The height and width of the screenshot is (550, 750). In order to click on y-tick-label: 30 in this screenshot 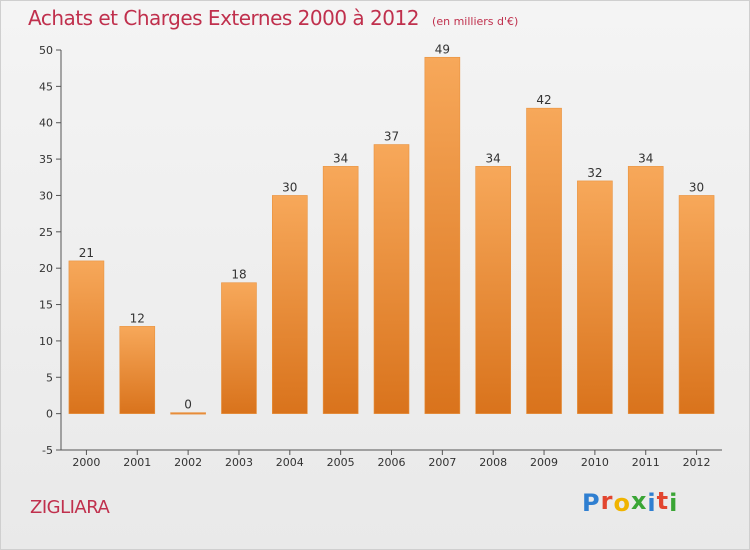, I will do `click(46, 195)`.